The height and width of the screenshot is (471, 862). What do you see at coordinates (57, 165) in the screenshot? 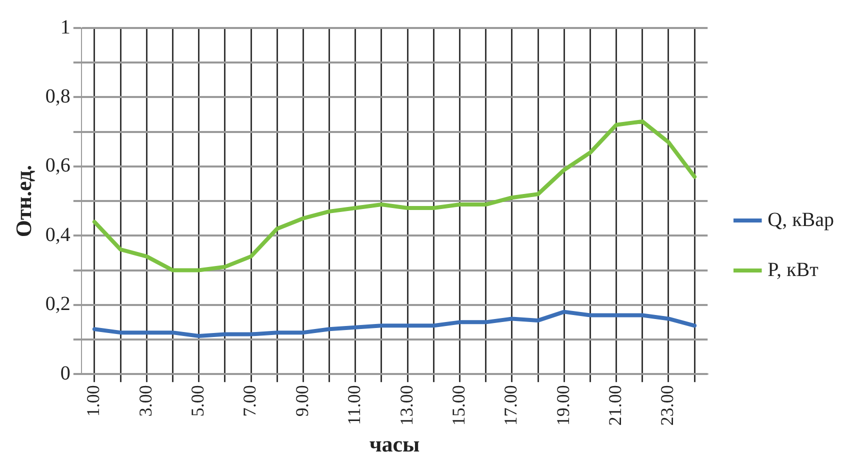
I see `y-tick-label: 0,6` at bounding box center [57, 165].